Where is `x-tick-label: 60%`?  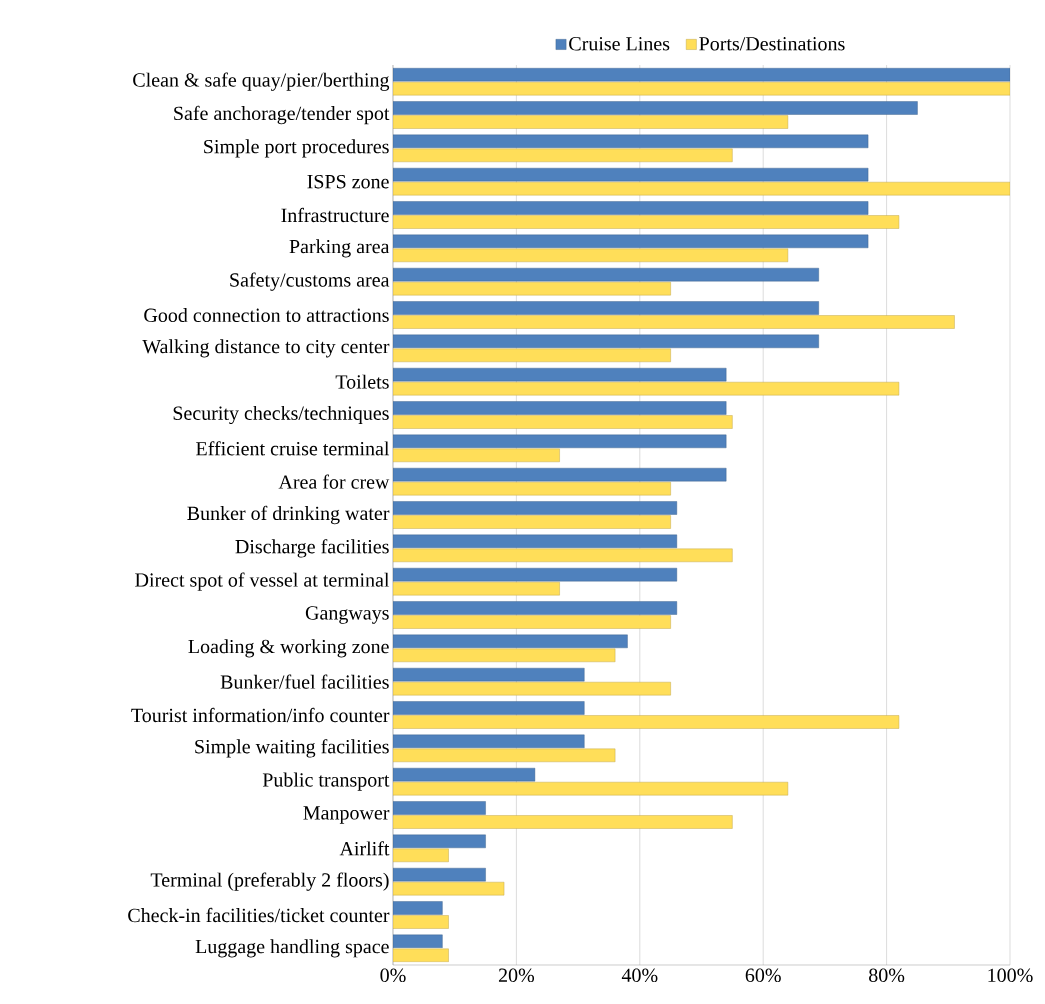 x-tick-label: 60% is located at coordinates (763, 975).